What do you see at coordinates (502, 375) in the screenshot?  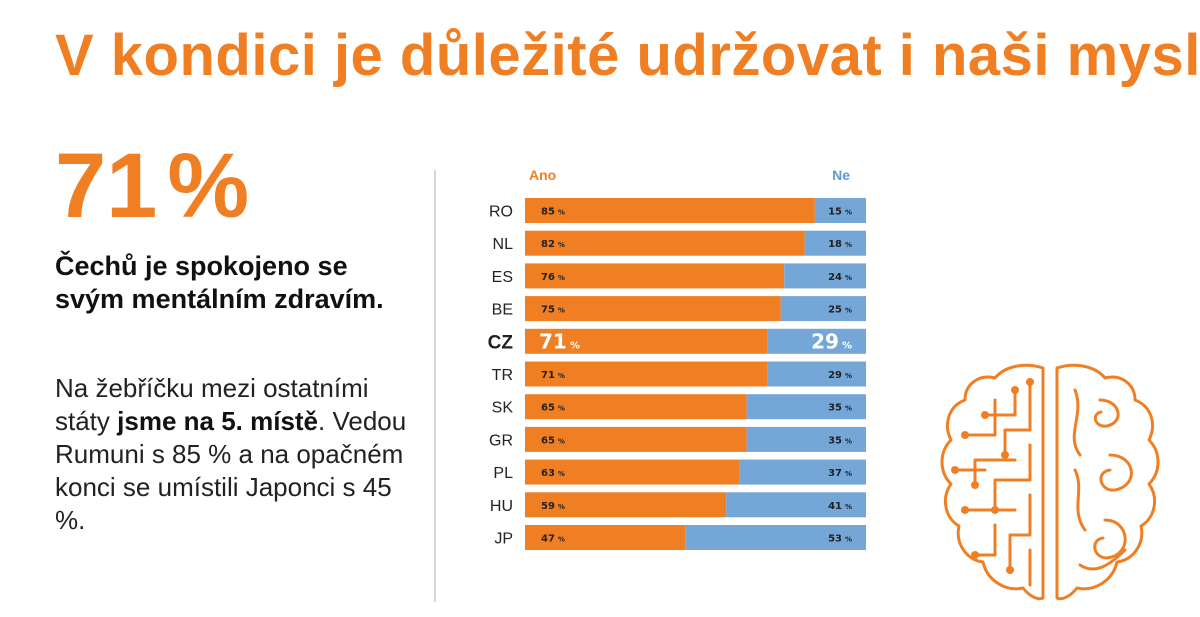 I see `category-label: TR` at bounding box center [502, 375].